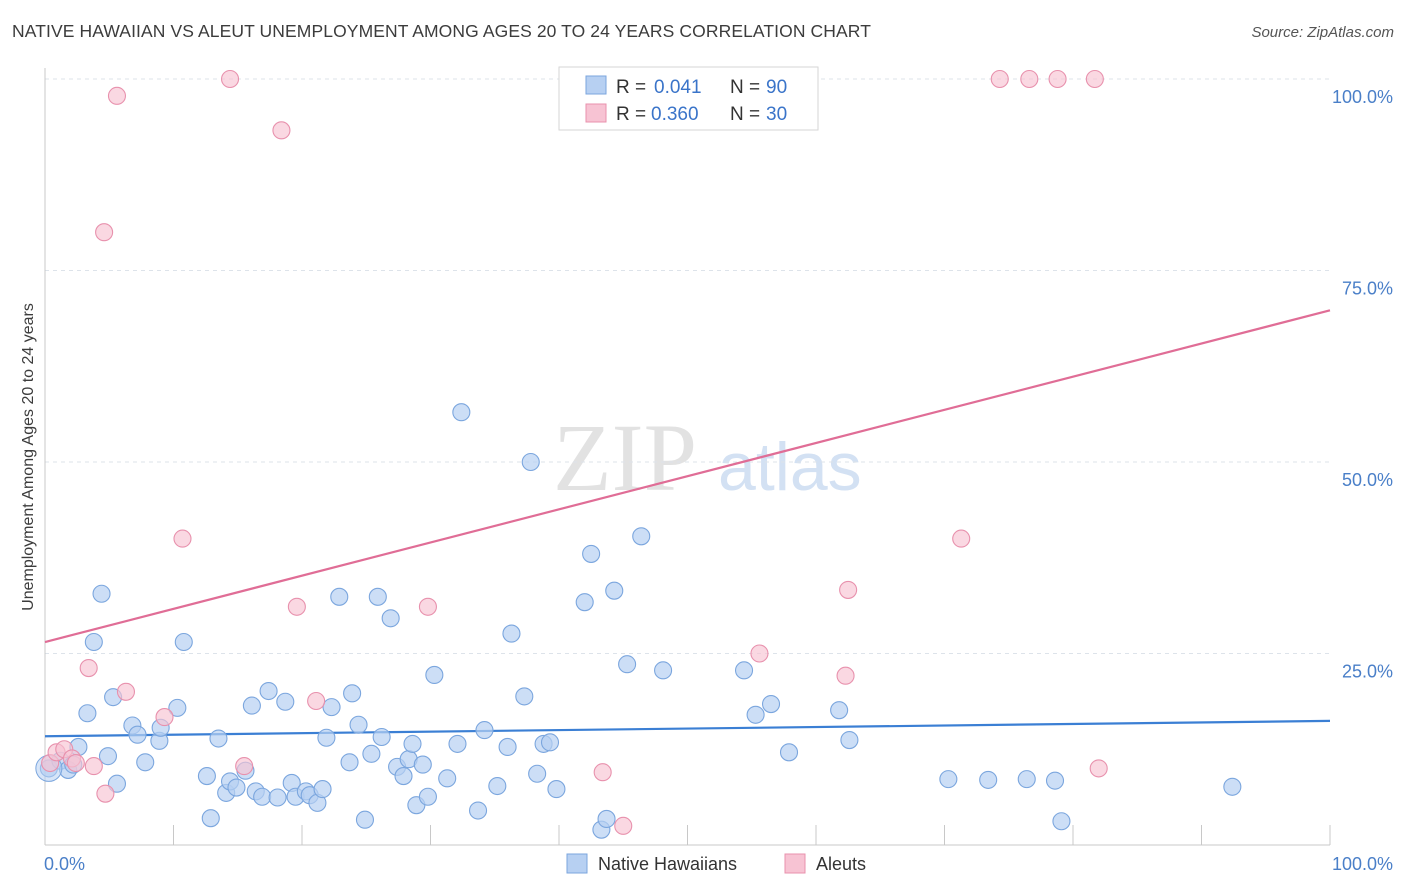 This screenshot has height=892, width=1406. I want to click on y-tick-label-3: 25.0%, so click(1367, 672).